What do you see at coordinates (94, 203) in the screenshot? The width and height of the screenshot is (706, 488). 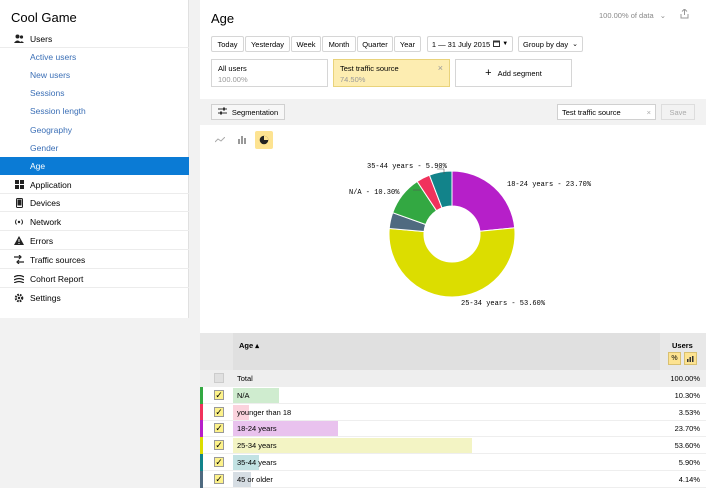 I see `sidebar-item-devices: Devices` at bounding box center [94, 203].